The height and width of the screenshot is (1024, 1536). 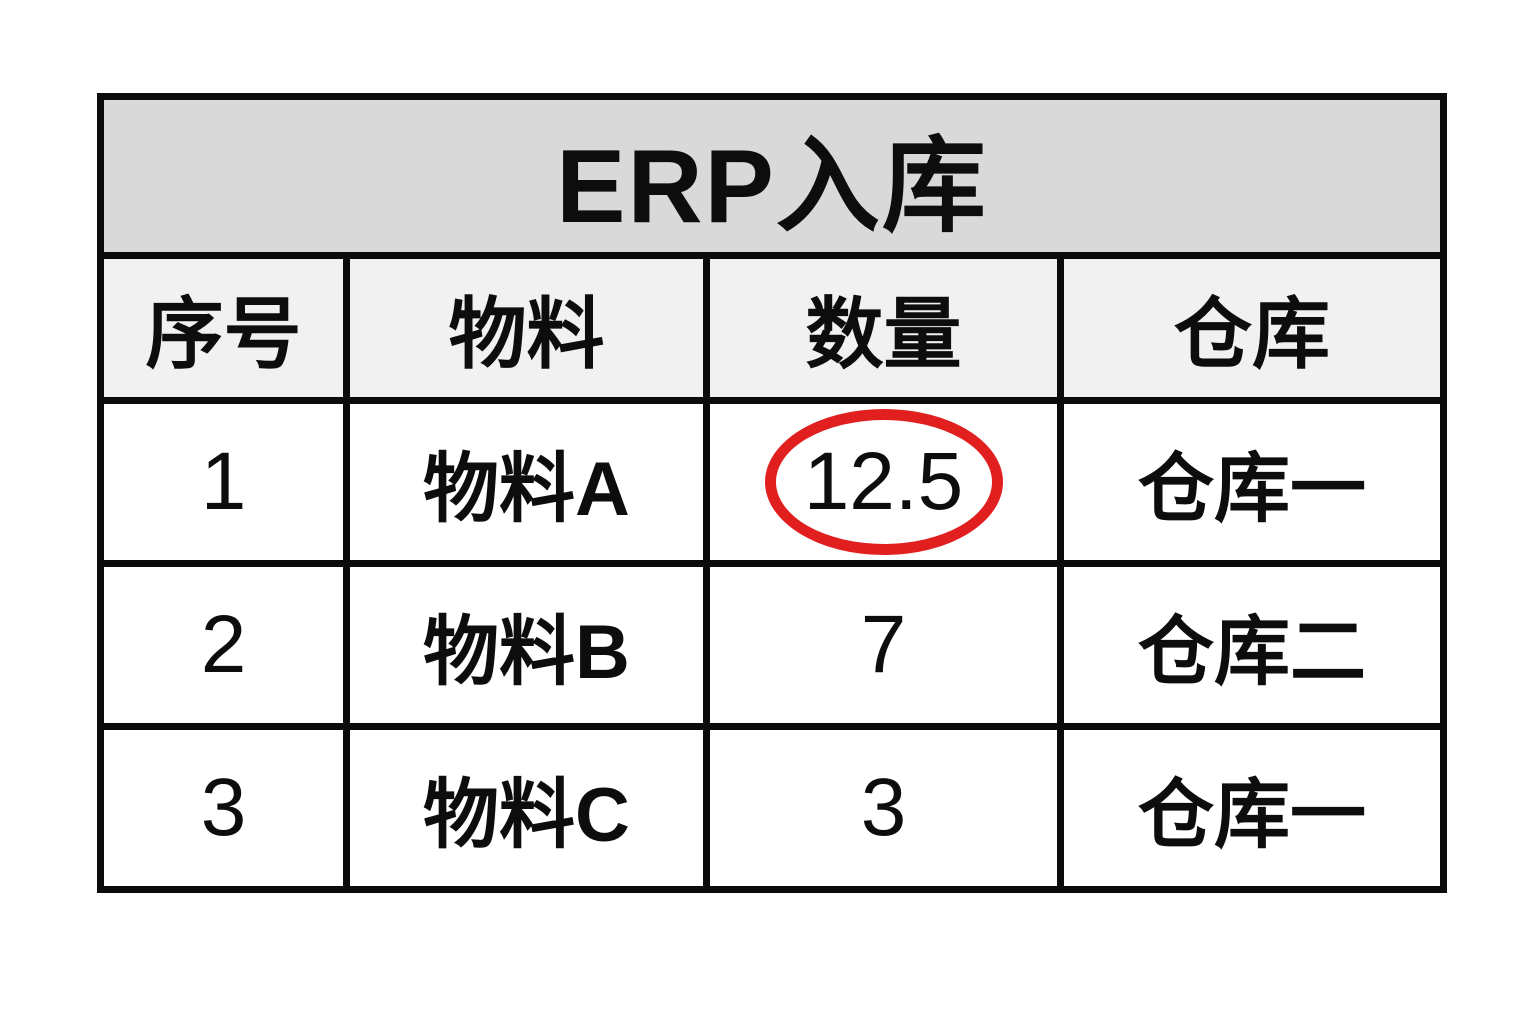 I want to click on cell-qty: 12.5, so click(x=883, y=482).